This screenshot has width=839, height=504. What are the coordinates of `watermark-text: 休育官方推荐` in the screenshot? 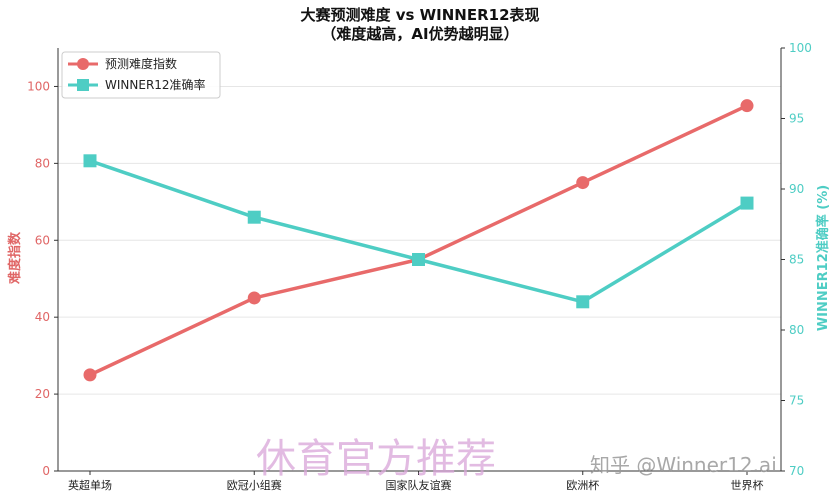 It's located at (376, 459).